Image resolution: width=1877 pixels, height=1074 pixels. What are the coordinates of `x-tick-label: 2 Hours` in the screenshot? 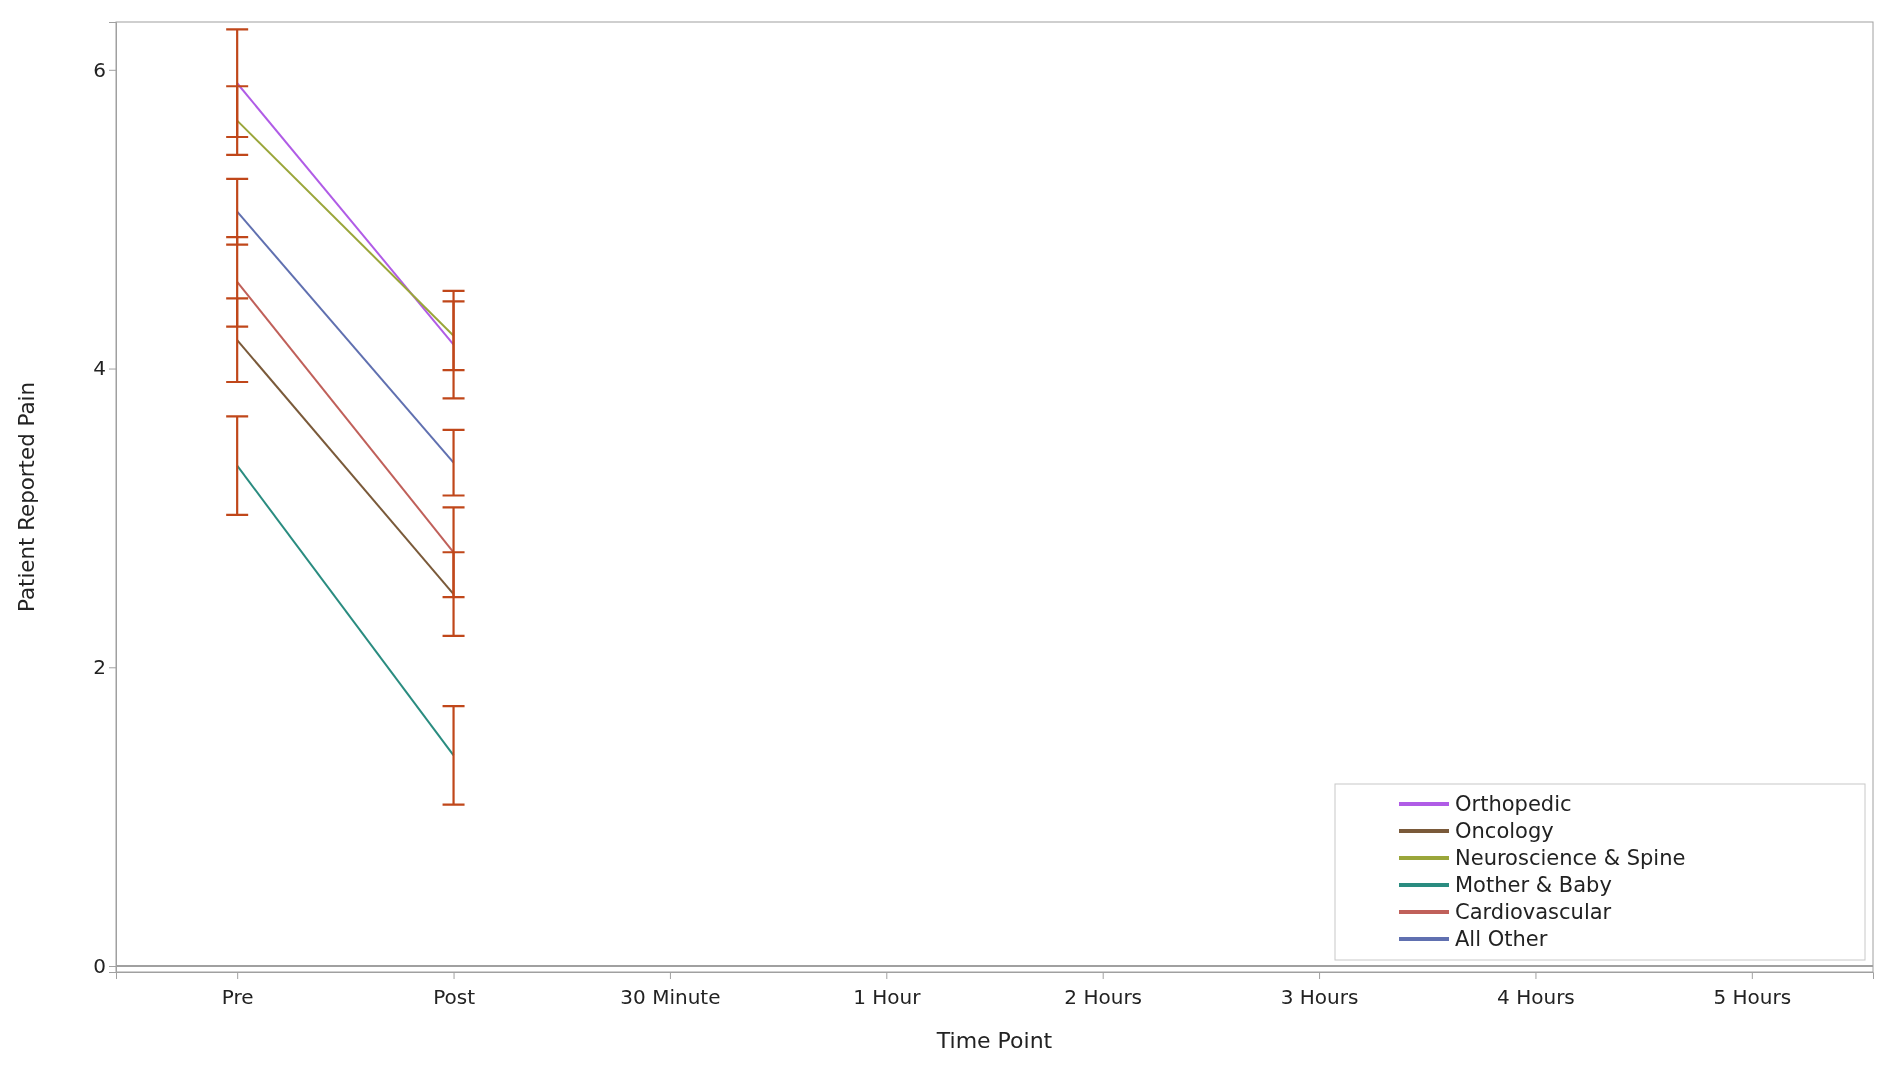 It's located at (1103, 997).